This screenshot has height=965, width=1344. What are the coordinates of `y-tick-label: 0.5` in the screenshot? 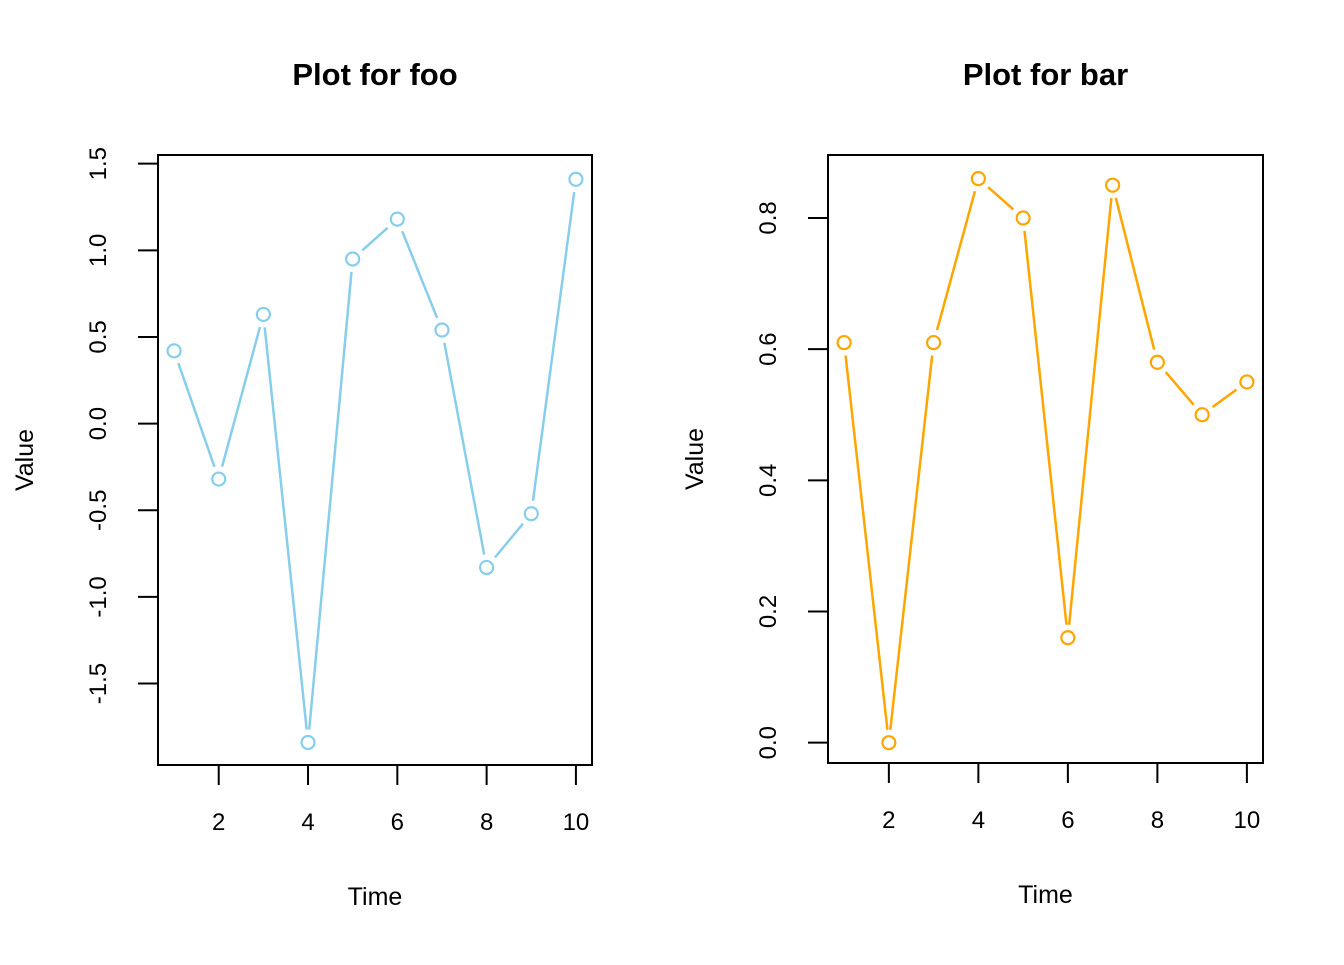 It's located at (98, 336).